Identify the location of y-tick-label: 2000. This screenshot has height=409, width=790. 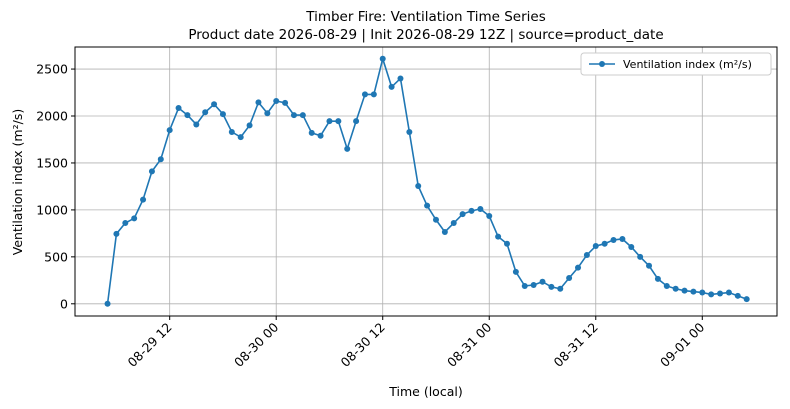
(52, 116).